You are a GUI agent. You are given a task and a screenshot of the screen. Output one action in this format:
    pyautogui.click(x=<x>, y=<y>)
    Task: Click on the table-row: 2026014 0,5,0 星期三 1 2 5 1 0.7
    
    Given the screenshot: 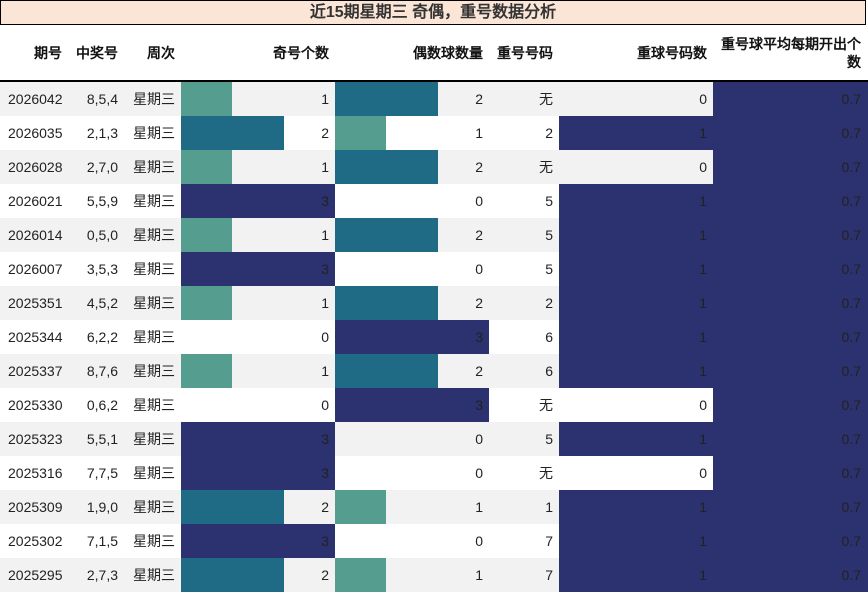 What is the action you would take?
    pyautogui.click(x=434, y=235)
    